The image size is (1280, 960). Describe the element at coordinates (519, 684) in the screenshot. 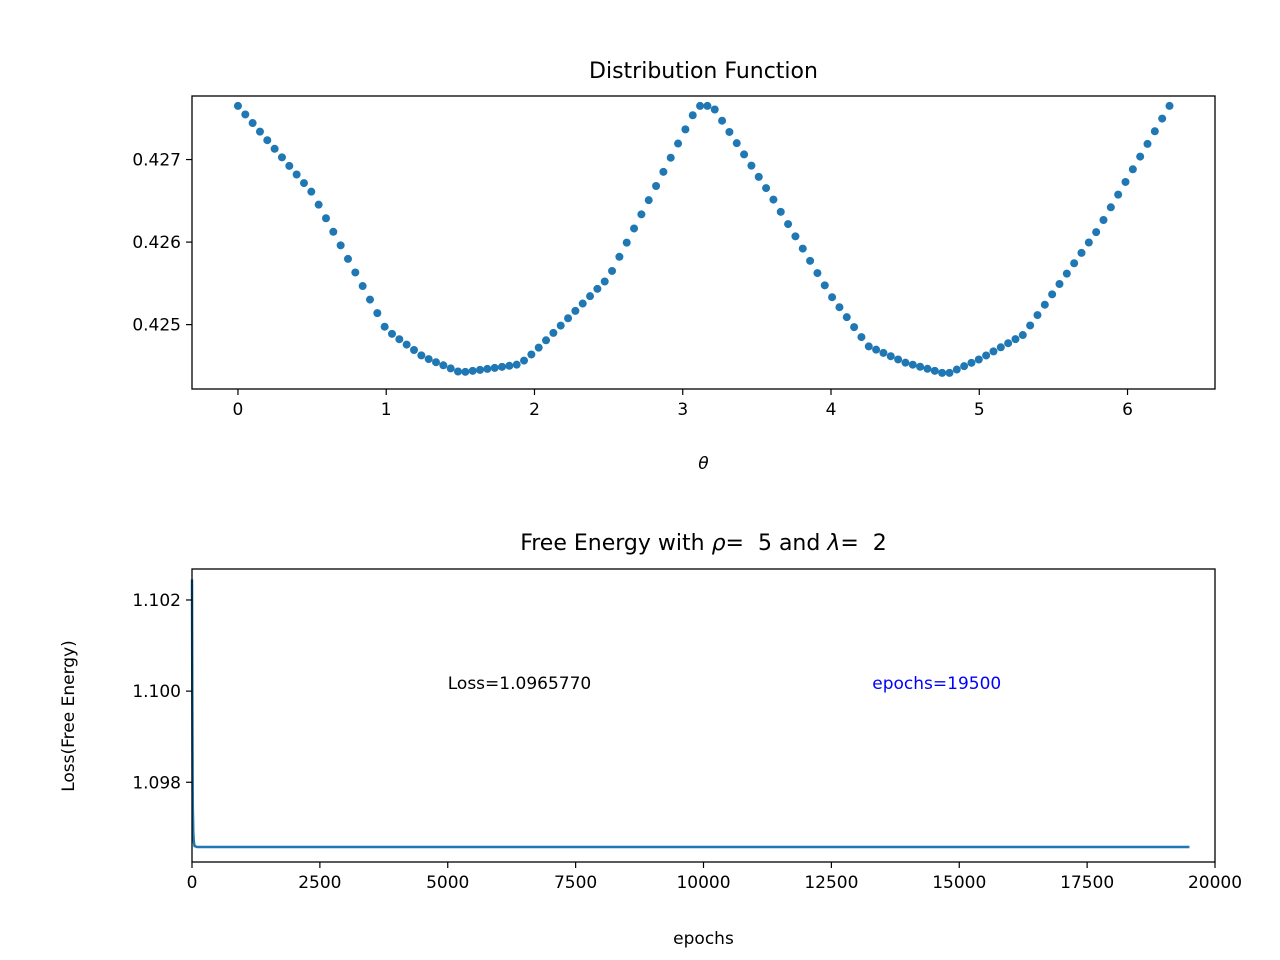

I see `annotation: Loss=1.0965770` at that location.